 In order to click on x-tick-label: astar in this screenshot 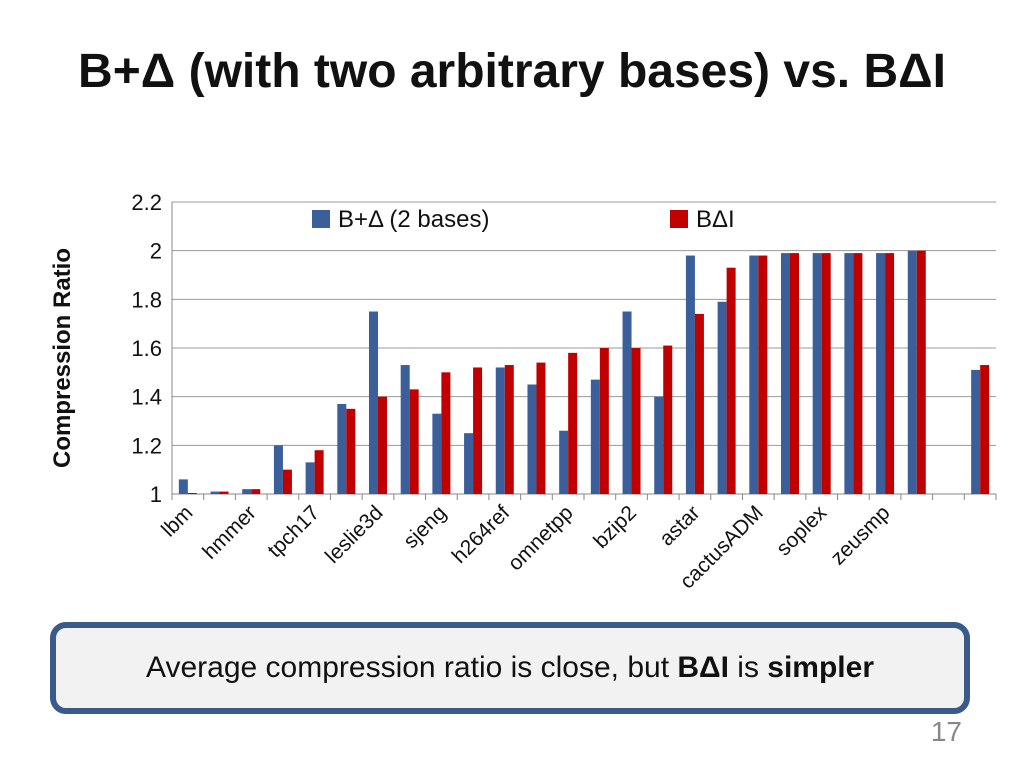, I will do `click(679, 525)`.